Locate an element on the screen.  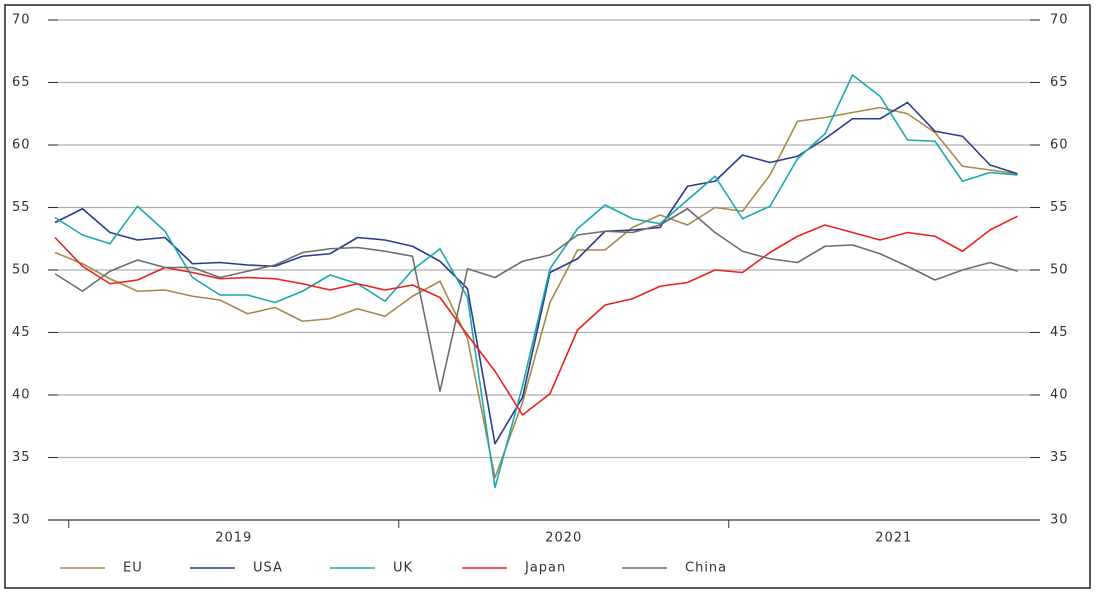
y-tick-label: 35 is located at coordinates (21, 457).